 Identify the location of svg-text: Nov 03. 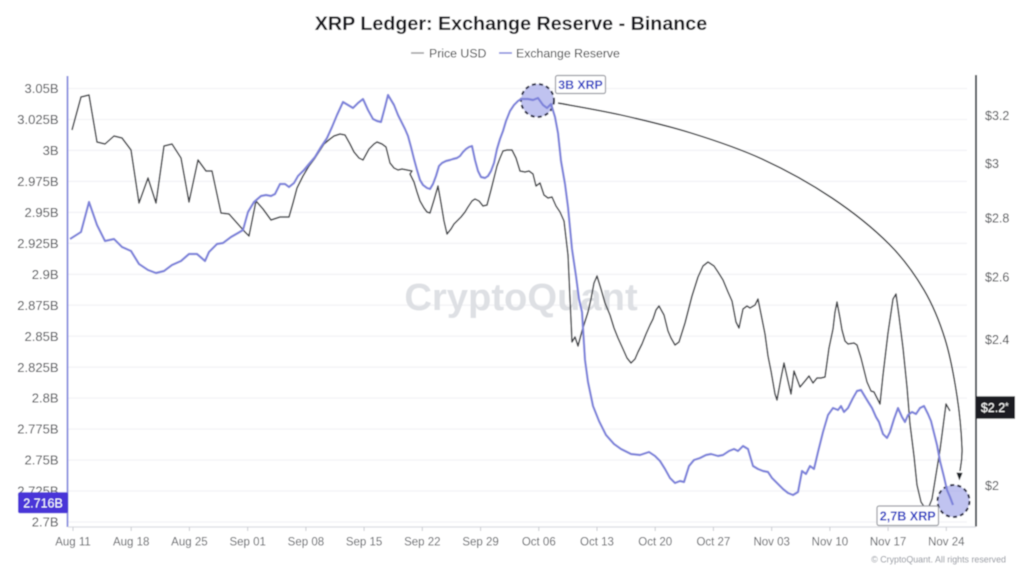
(771, 543).